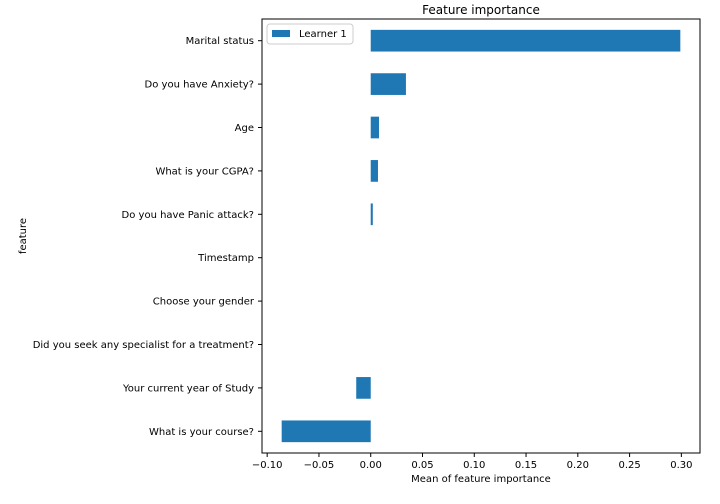 The width and height of the screenshot is (720, 504). I want to click on x-tick-label: 0.00, so click(371, 465).